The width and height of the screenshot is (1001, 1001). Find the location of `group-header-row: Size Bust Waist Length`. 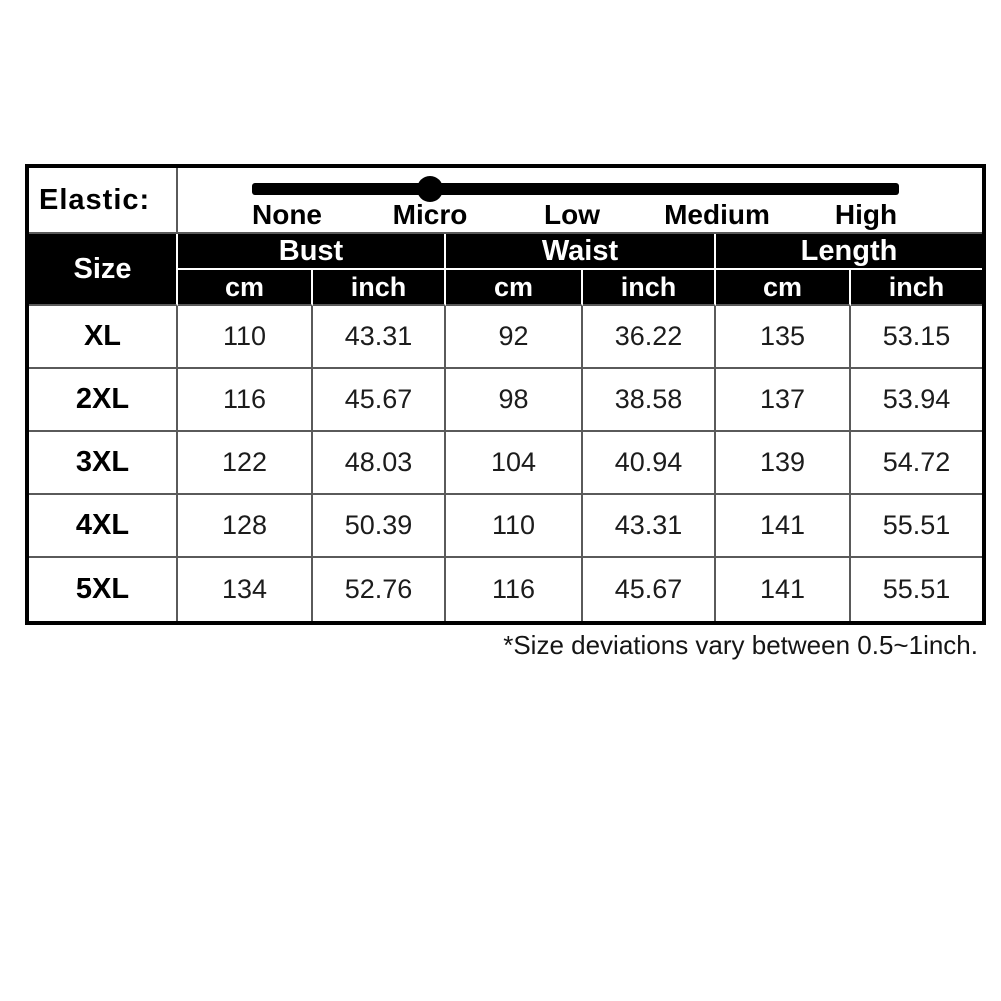

group-header-row: Size Bust Waist Length is located at coordinates (505, 270).